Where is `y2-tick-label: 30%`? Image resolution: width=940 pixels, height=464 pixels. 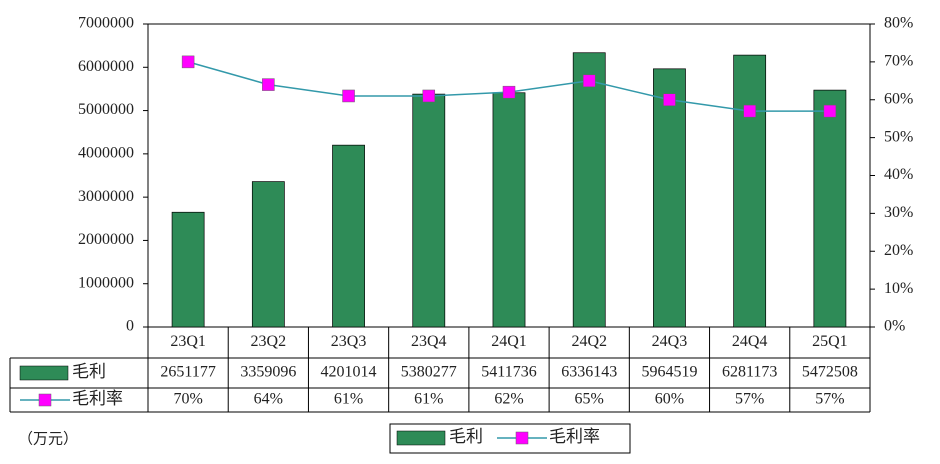
y2-tick-label: 30% is located at coordinates (898, 212).